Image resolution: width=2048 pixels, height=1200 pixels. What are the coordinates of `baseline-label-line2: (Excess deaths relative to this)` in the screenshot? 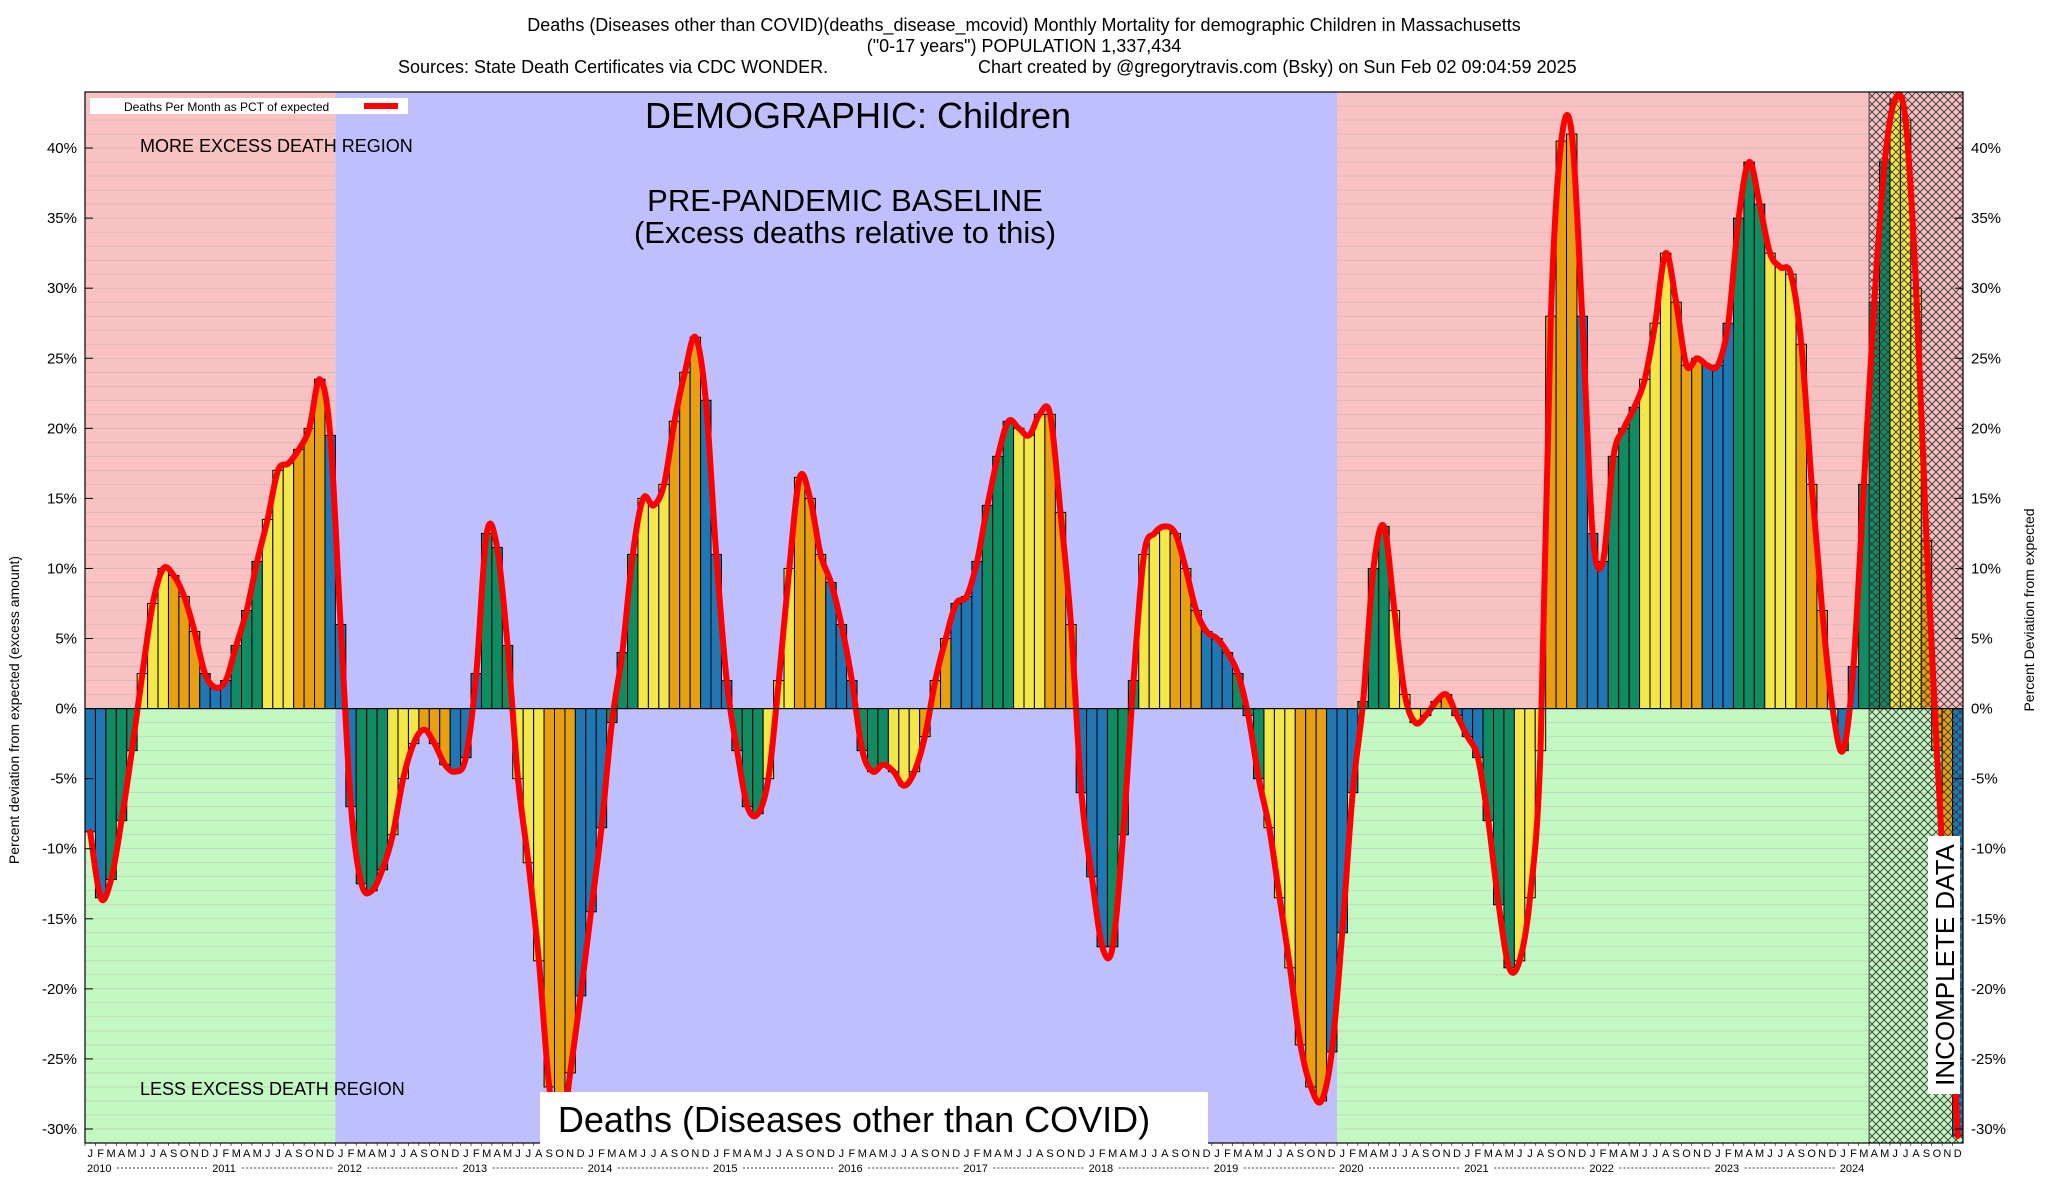 It's located at (845, 232).